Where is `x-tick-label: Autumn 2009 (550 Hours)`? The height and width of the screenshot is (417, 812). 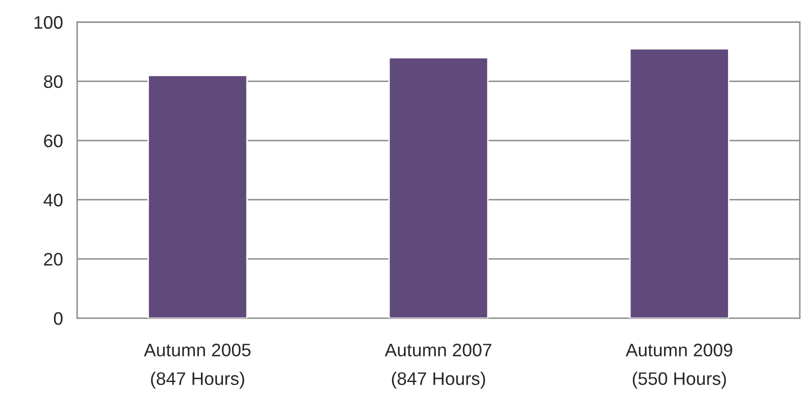
x-tick-label: Autumn 2009 (550 Hours) is located at coordinates (679, 366).